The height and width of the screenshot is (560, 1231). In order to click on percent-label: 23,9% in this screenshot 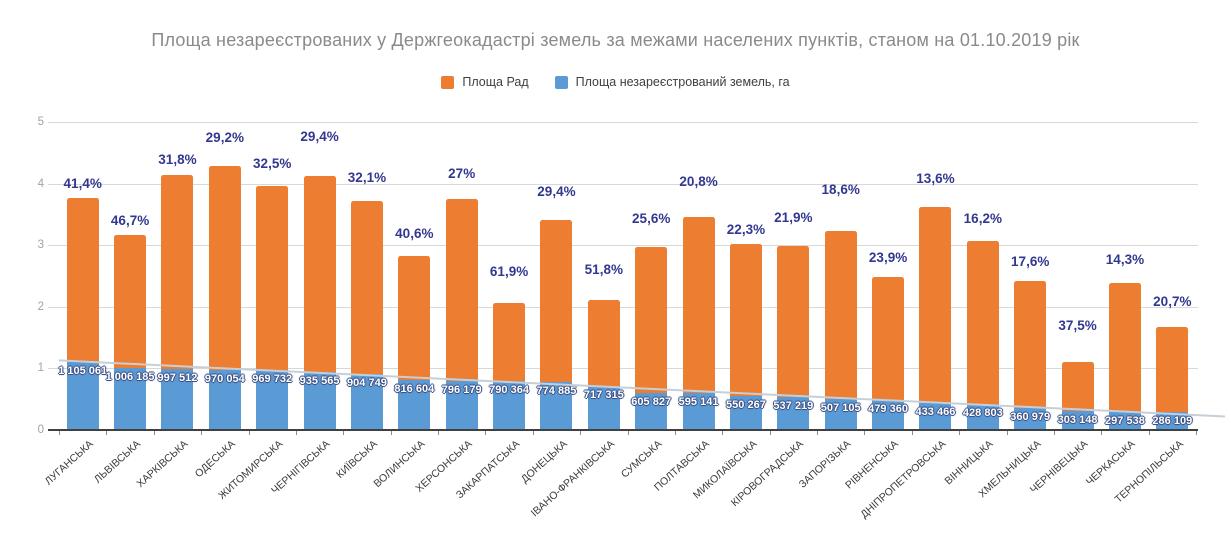, I will do `click(888, 257)`.